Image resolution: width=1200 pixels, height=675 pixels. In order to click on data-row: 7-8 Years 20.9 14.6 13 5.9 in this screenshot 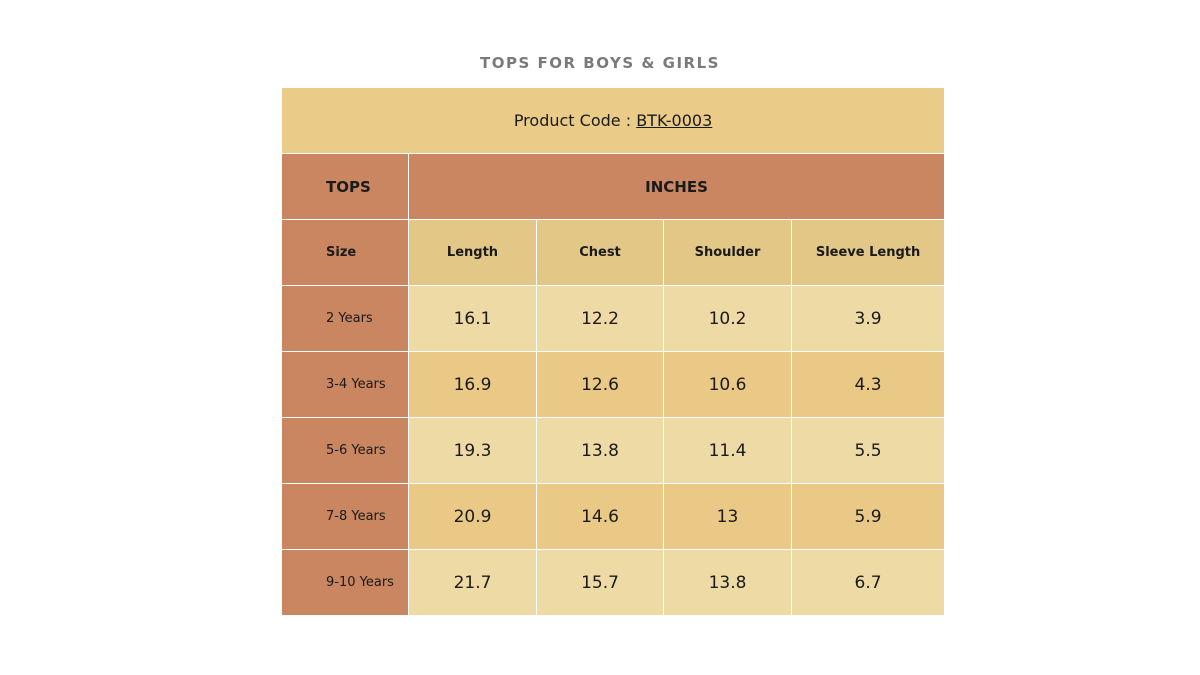, I will do `click(613, 516)`.